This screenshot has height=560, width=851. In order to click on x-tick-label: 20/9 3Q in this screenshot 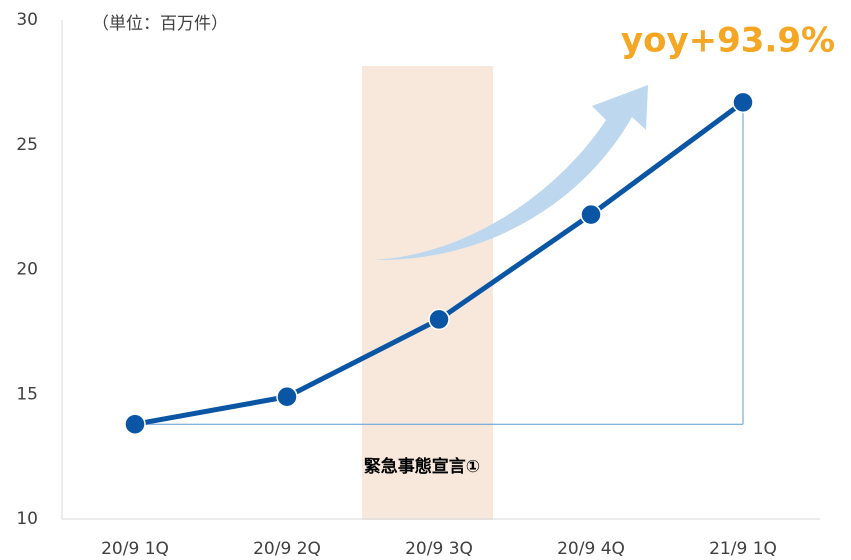, I will do `click(439, 549)`.